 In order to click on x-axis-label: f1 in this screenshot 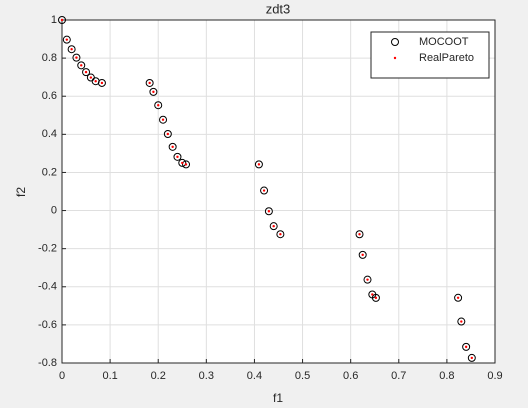, I will do `click(278, 398)`.